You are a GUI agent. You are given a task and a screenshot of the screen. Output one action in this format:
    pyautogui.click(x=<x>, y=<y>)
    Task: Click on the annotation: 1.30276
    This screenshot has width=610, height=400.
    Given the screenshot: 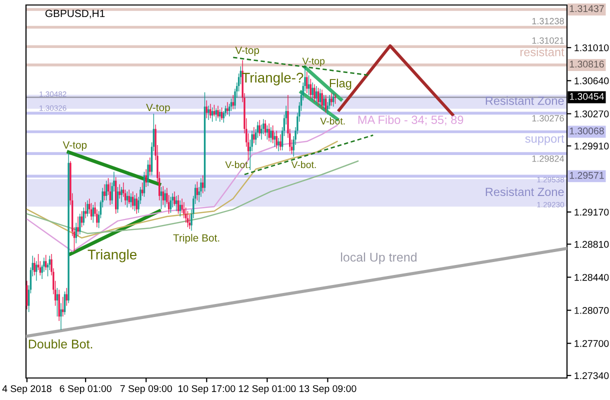 What is the action you would take?
    pyautogui.click(x=548, y=118)
    